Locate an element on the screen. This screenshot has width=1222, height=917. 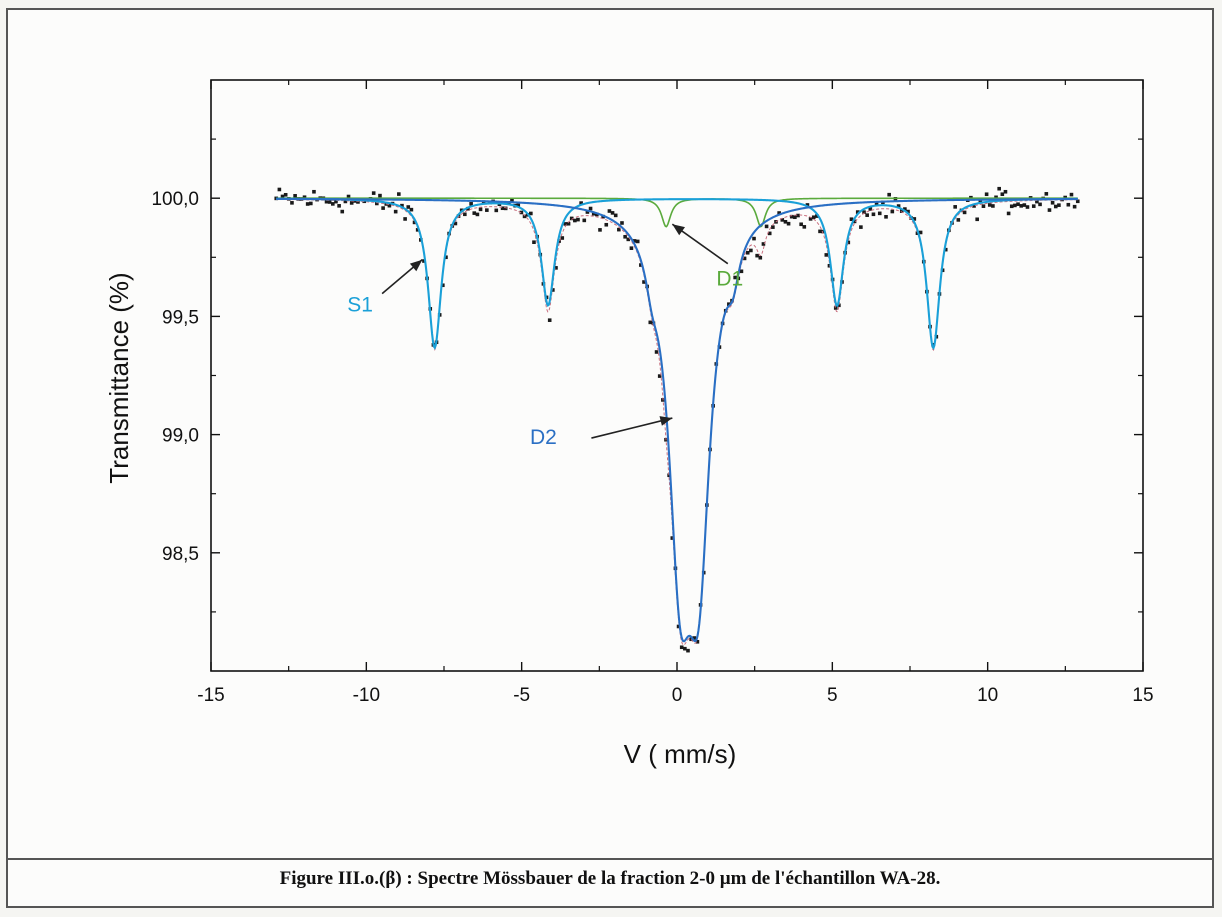
annotations: S1 D1 D2 is located at coordinates (545, 336).